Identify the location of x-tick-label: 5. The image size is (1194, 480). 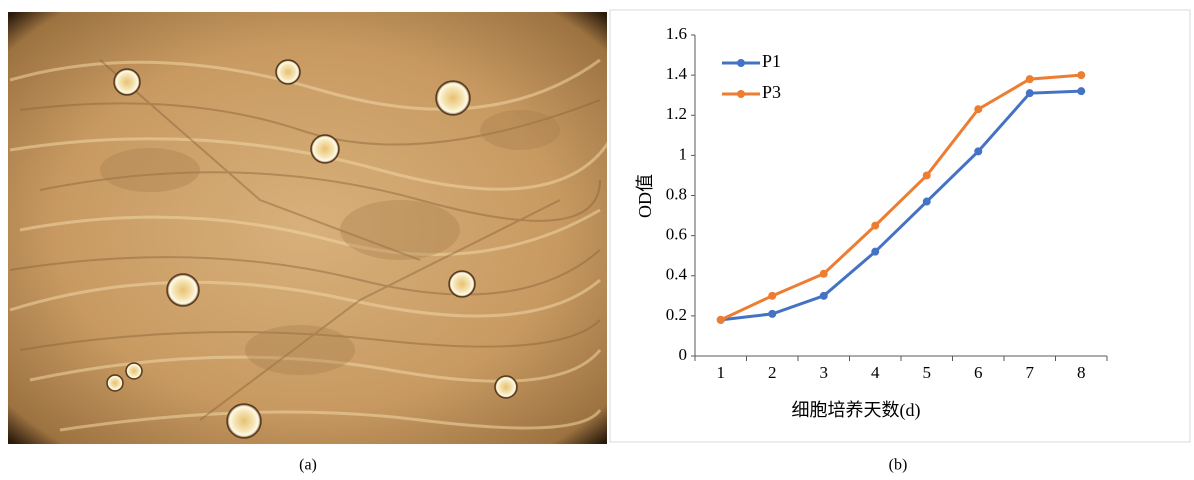
(927, 372).